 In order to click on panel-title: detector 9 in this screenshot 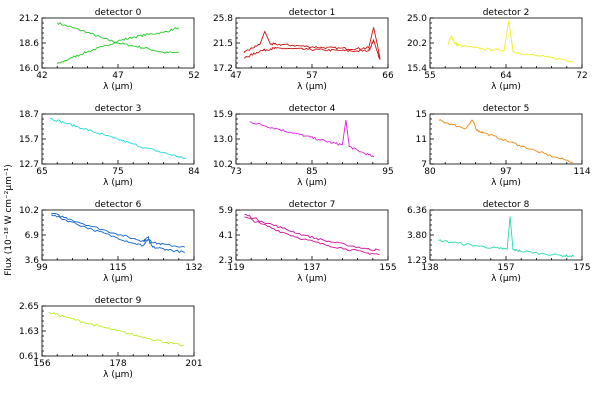, I will do `click(118, 301)`.